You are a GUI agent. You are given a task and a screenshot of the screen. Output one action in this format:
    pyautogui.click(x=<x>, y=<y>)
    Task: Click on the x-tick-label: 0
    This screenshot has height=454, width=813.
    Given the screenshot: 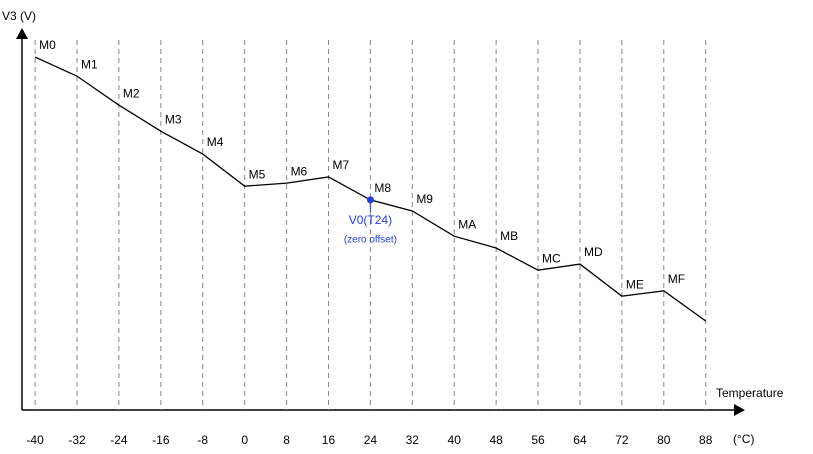 What is the action you would take?
    pyautogui.click(x=244, y=440)
    